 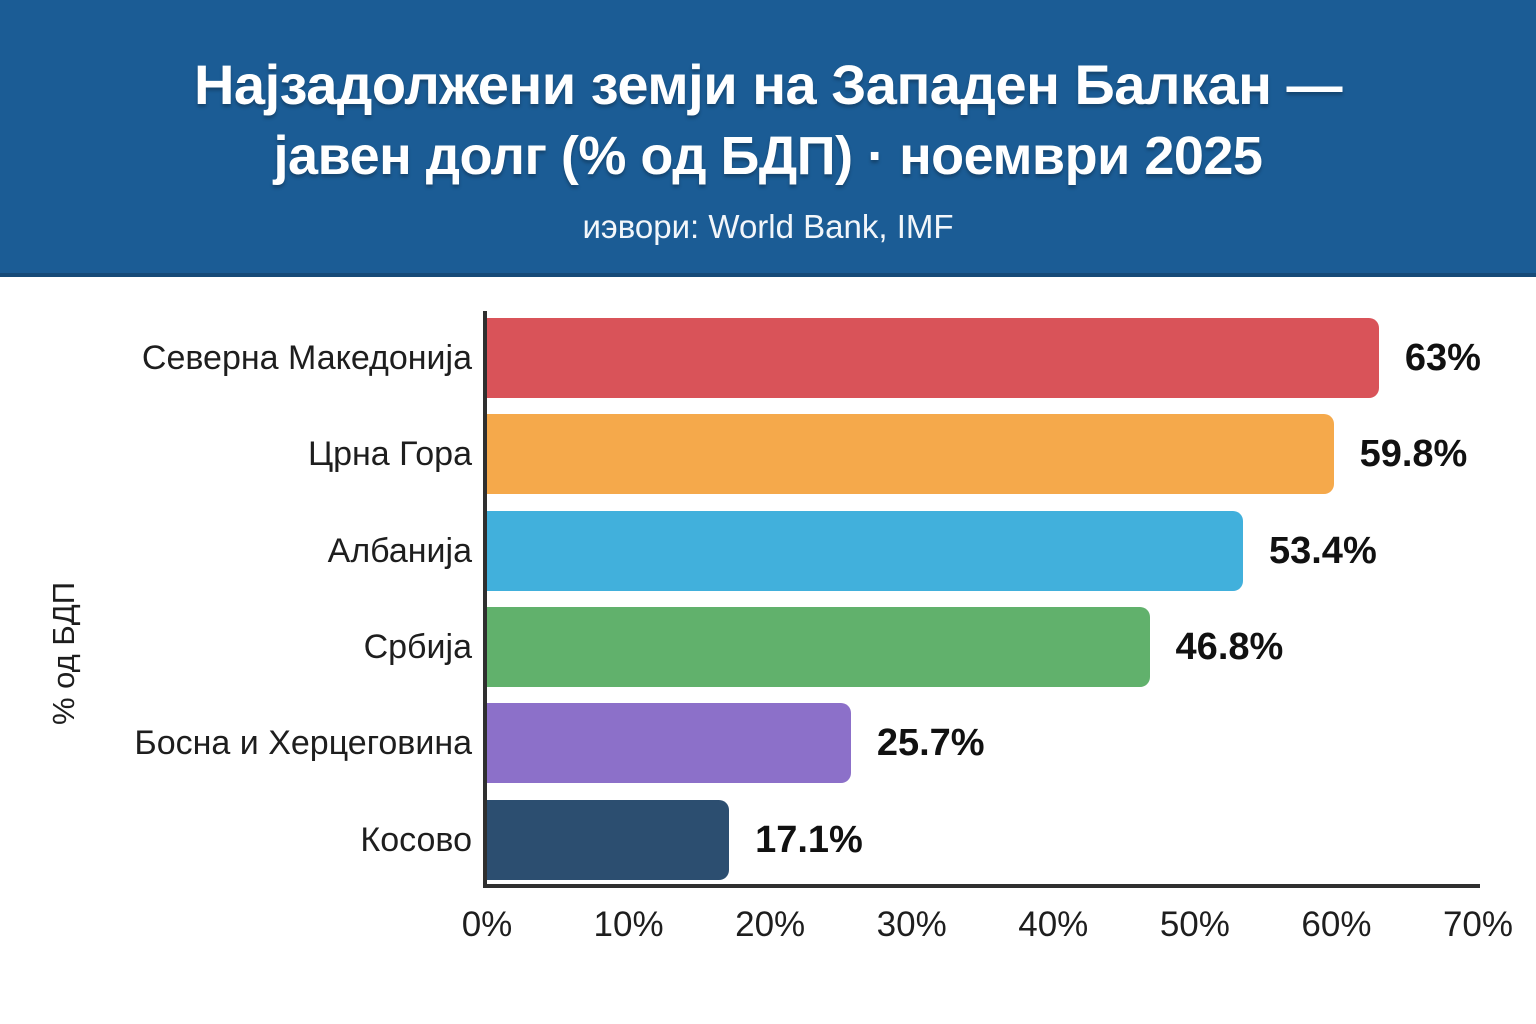 What do you see at coordinates (1229, 646) in the screenshot?
I see `value-label: 46.8%` at bounding box center [1229, 646].